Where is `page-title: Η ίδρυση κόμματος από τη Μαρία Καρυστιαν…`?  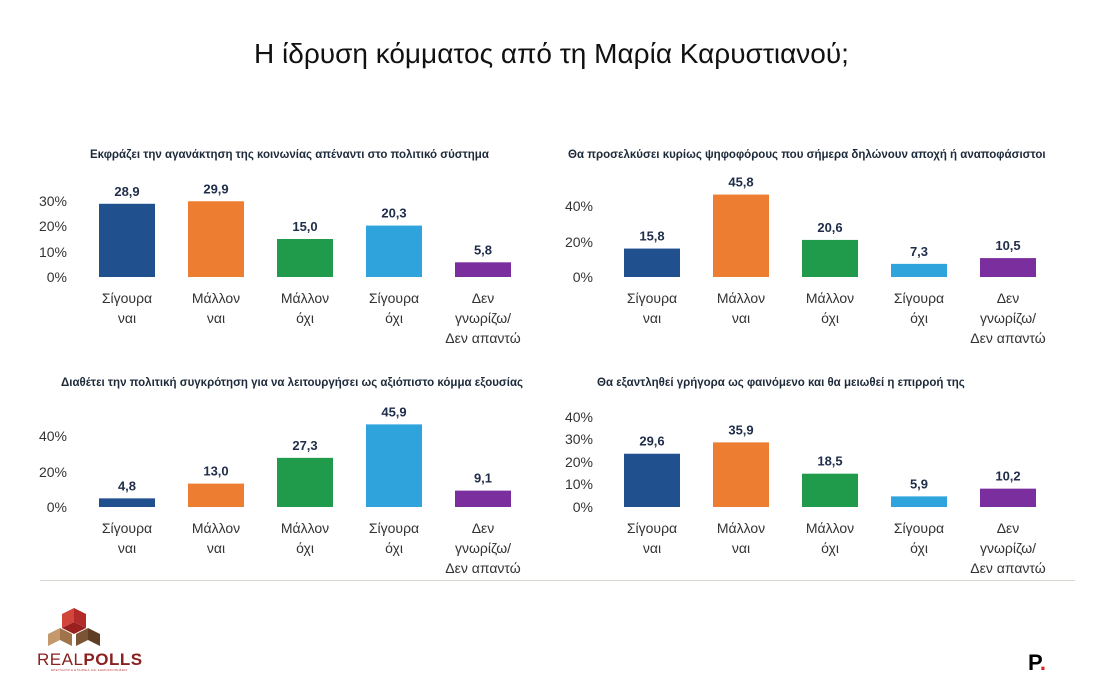
page-title: Η ίδρυση κόμματος από τη Μαρία Καρυστιαν… is located at coordinates (551, 53).